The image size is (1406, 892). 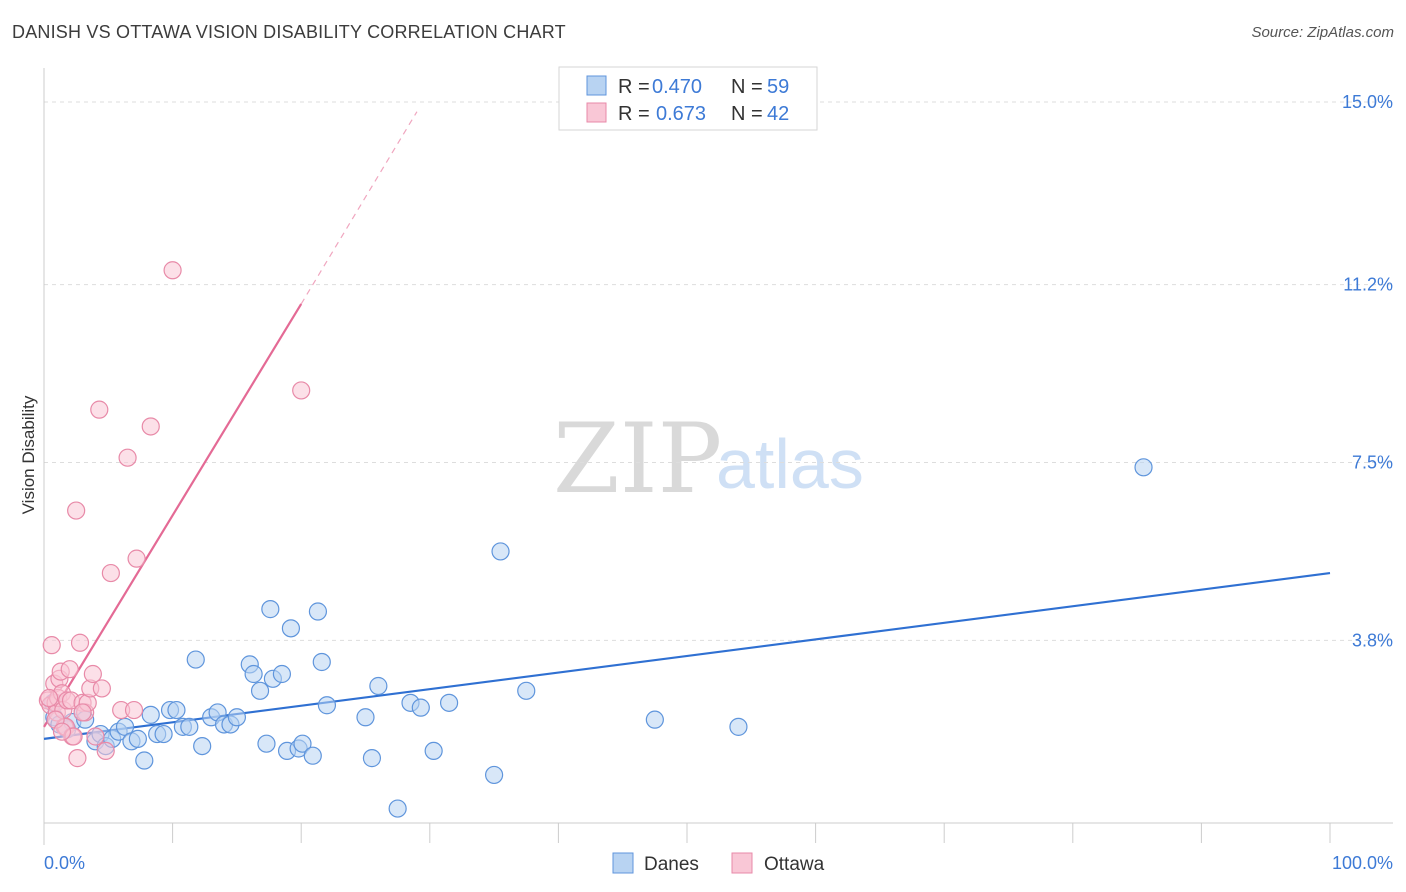 What do you see at coordinates (794, 864) in the screenshot?
I see `bottom-legend-ottawa-label: Ottawa` at bounding box center [794, 864].